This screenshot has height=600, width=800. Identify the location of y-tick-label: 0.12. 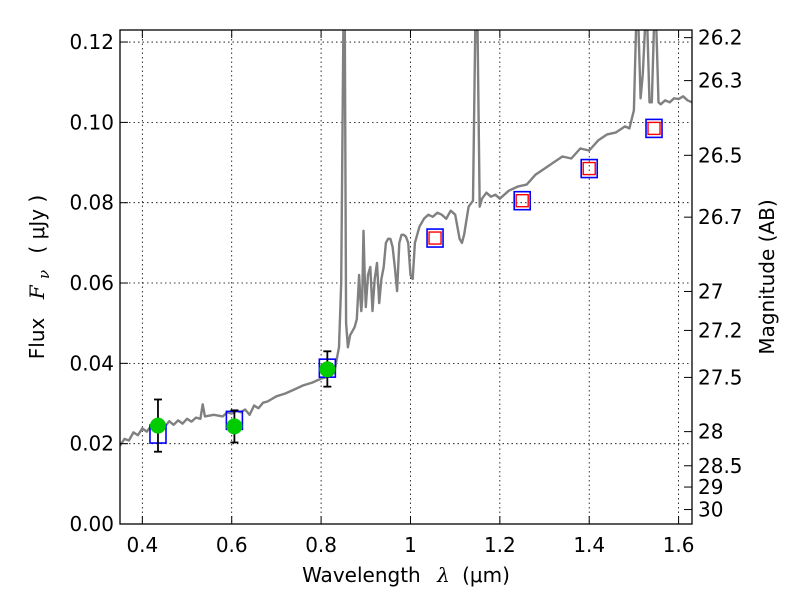
(91, 42).